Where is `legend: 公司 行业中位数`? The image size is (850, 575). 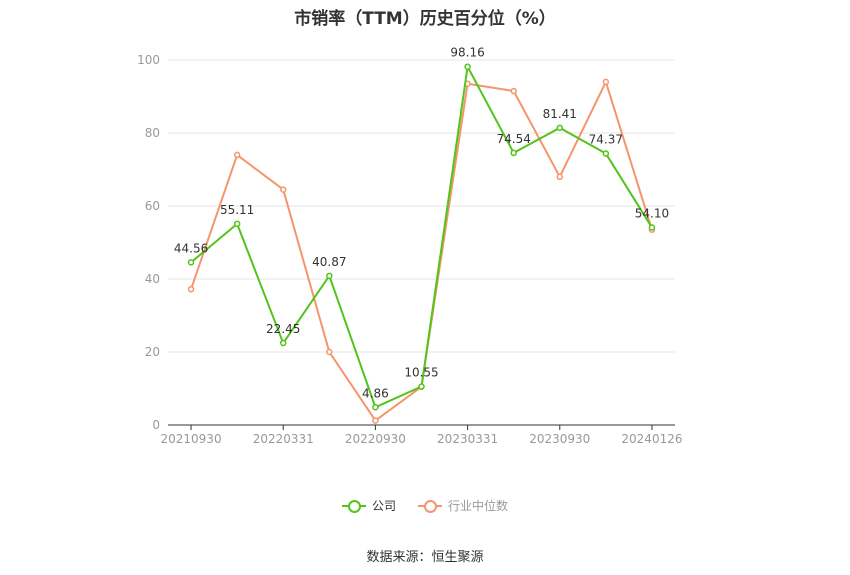
legend: 公司 行业中位数 is located at coordinates (425, 505).